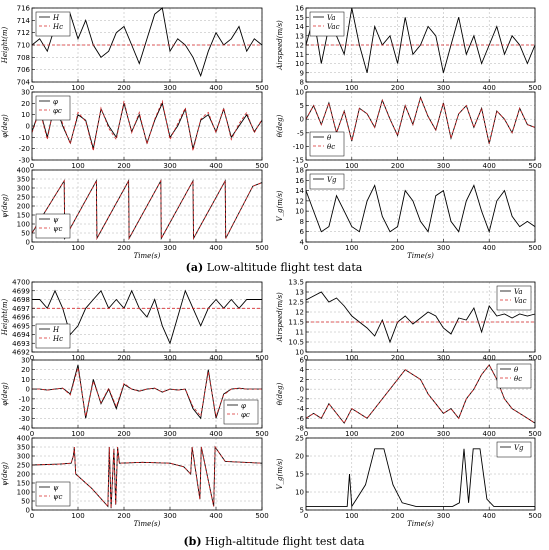  Describe the element at coordinates (24, 70) in the screenshot. I see `y-tick-label: 706` at that location.